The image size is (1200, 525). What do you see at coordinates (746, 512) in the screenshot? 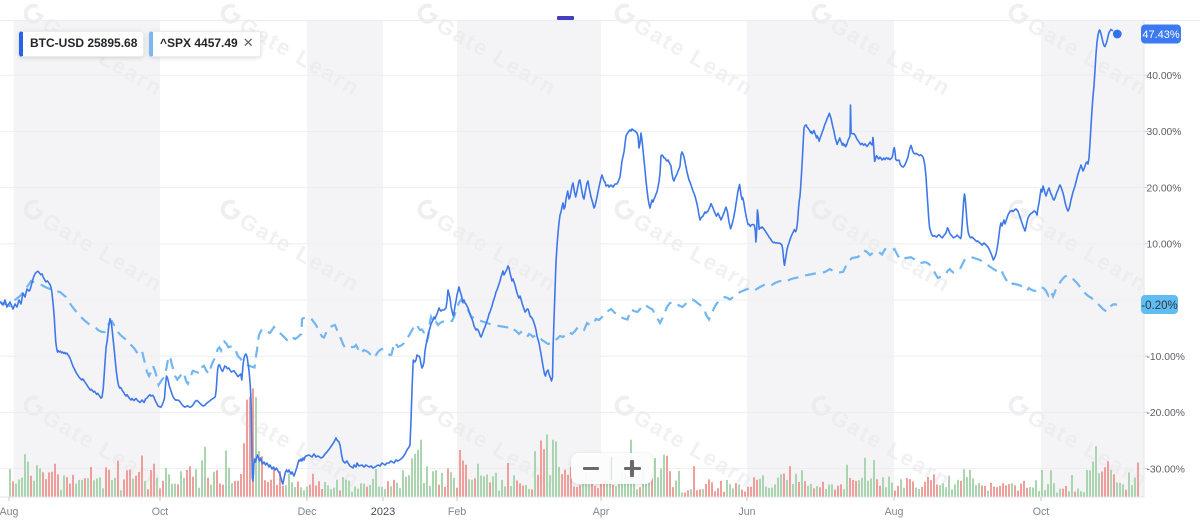
I see `svg-text: Jun` at bounding box center [746, 512].